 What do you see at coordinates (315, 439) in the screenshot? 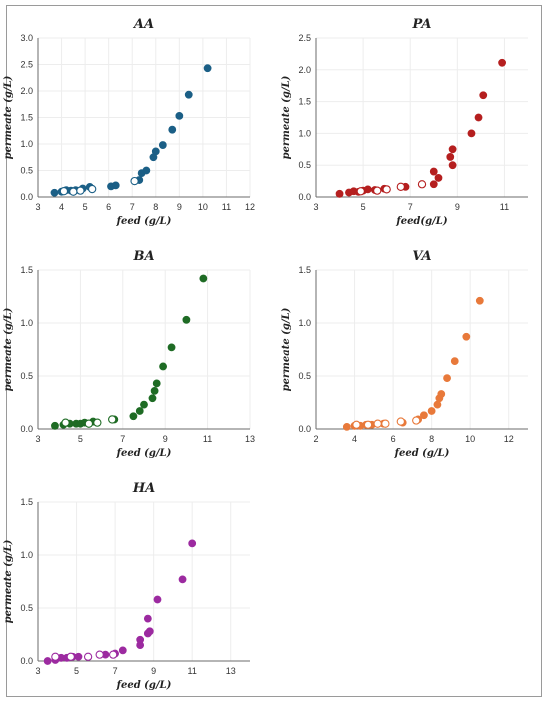
I see `x-tick-label: 2` at bounding box center [315, 439].